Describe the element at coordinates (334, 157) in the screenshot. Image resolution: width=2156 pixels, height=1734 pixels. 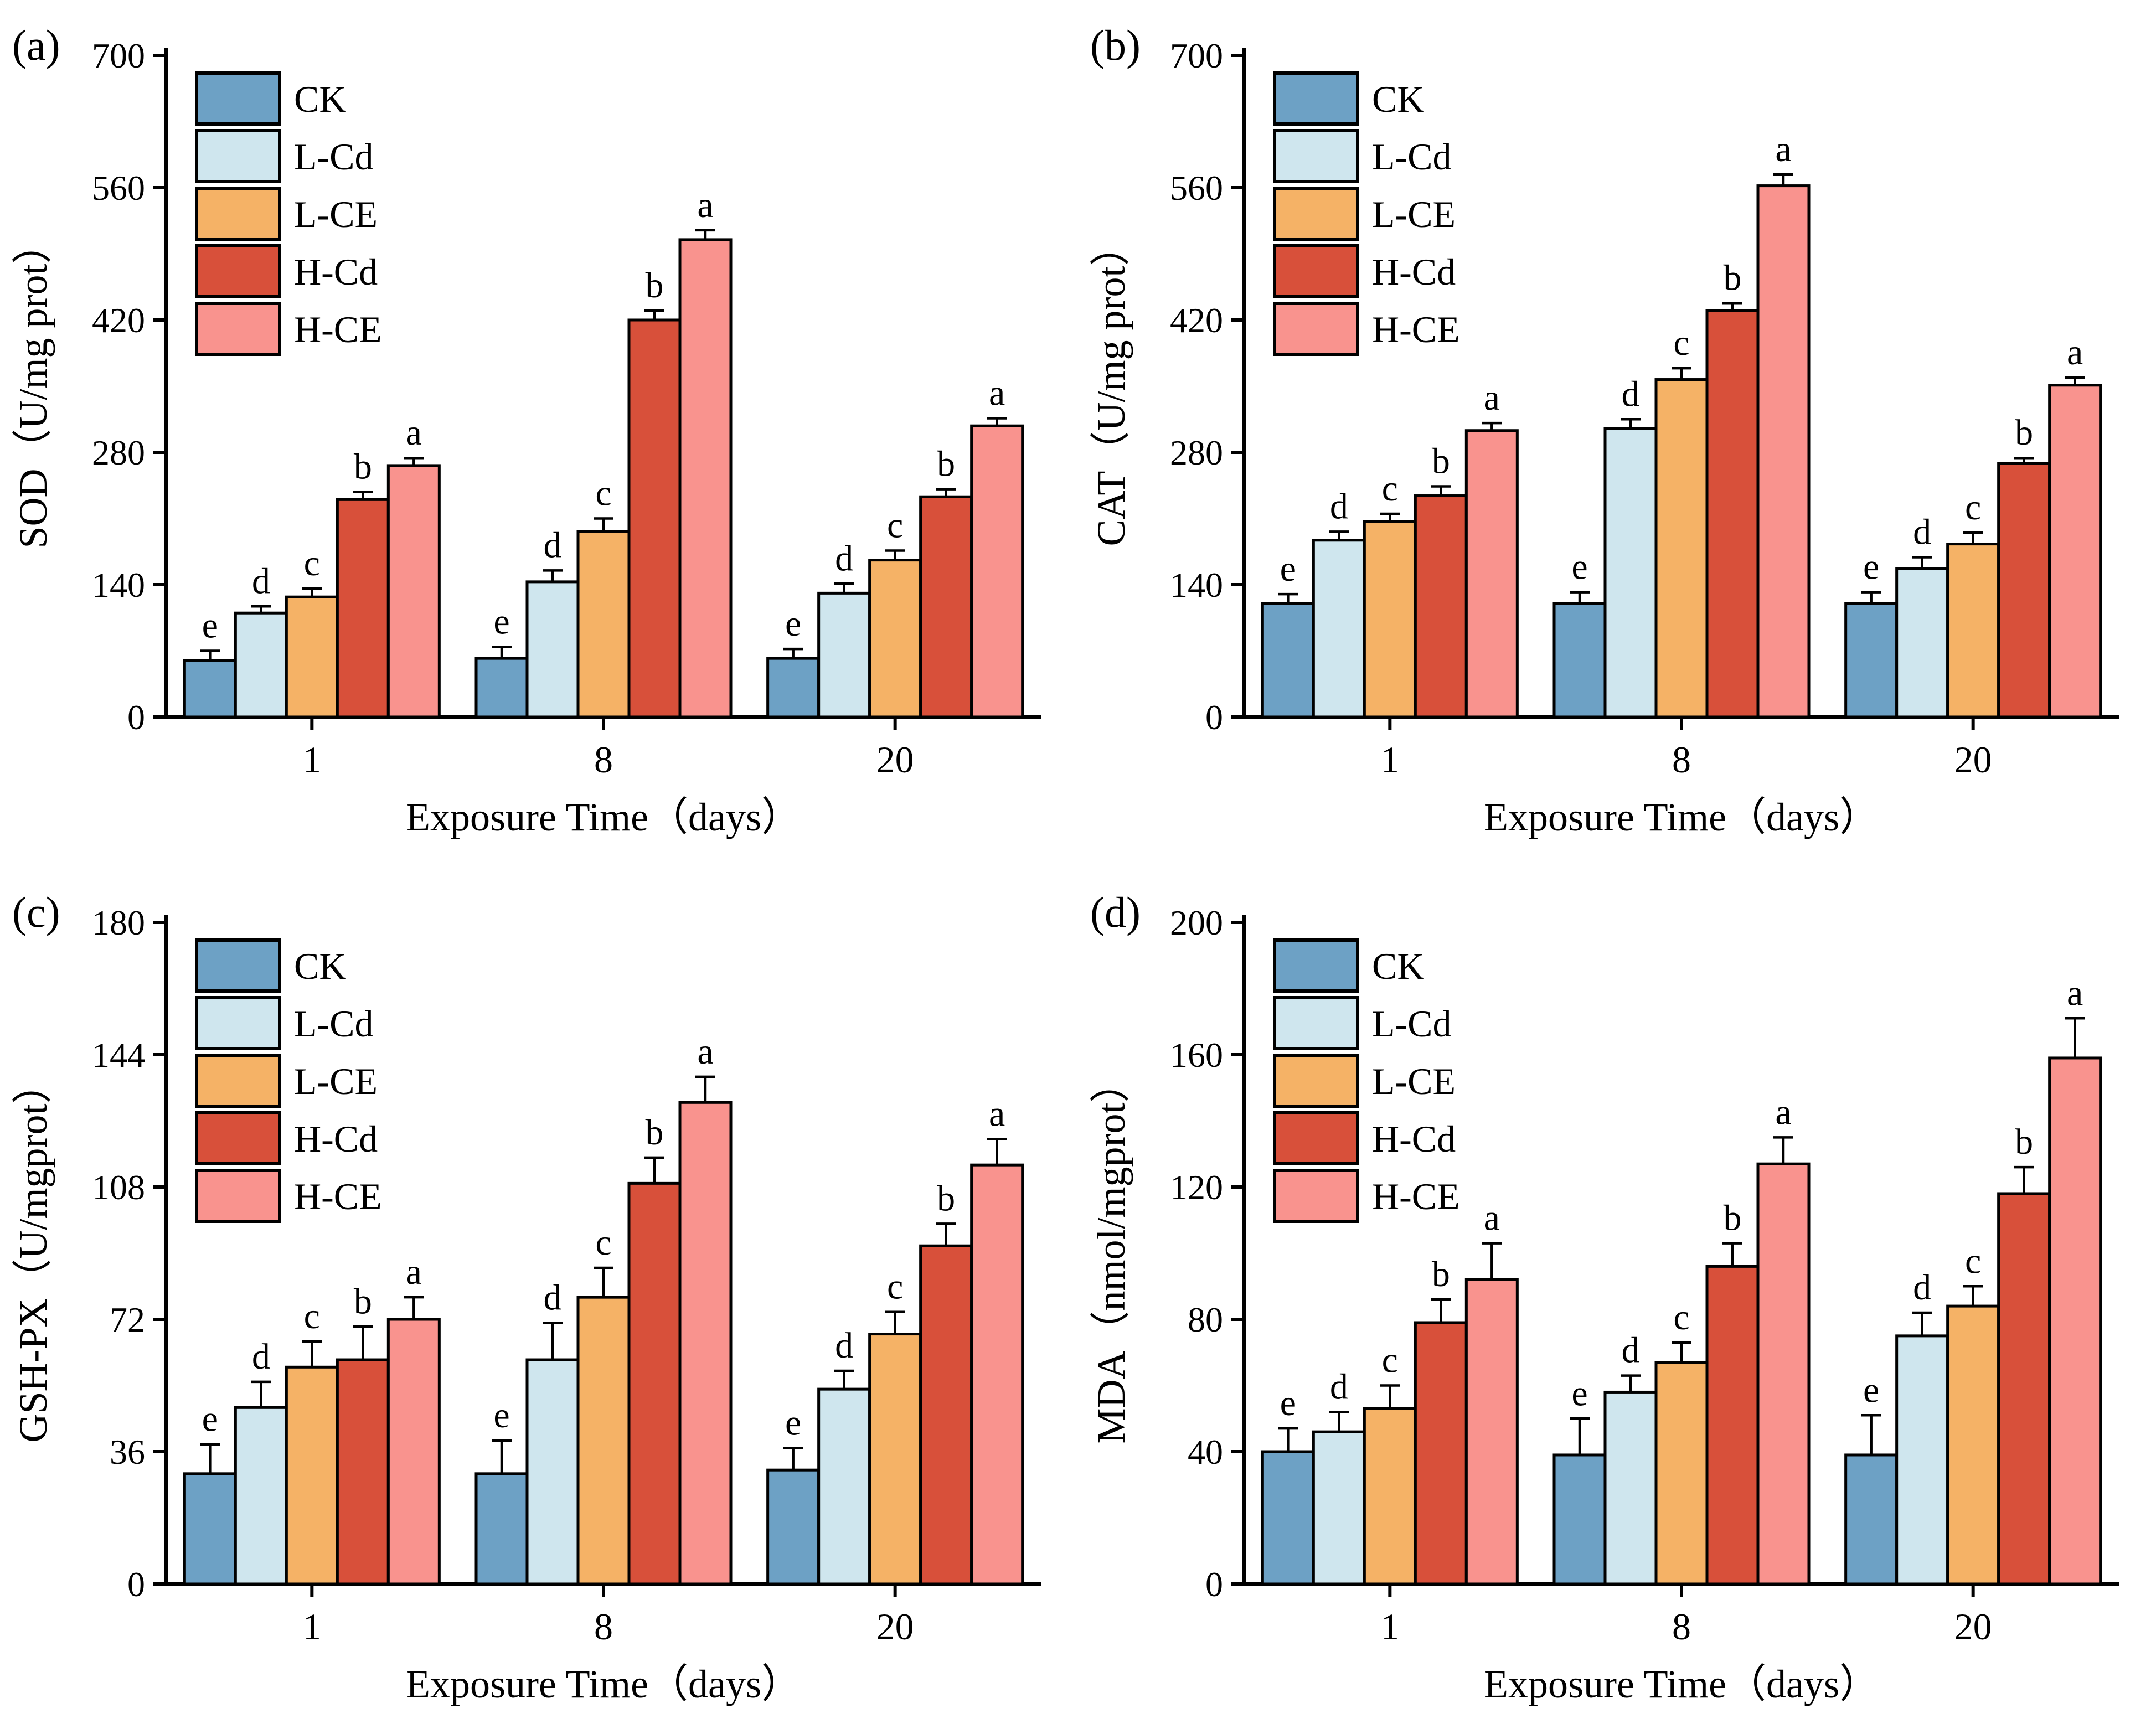
I see `legend-label: L-Cd` at that location.